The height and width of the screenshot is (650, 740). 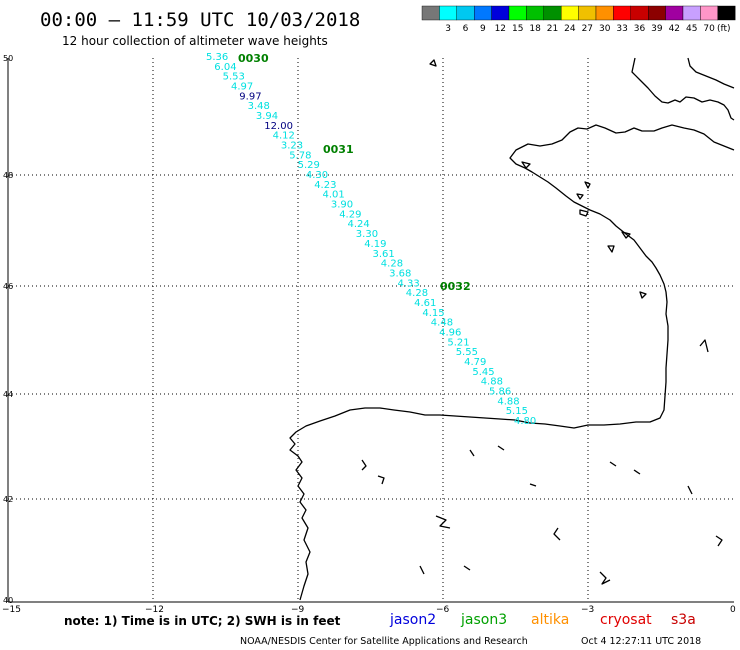 What do you see at coordinates (711, 73) in the screenshot?
I see `coastline-england-north` at bounding box center [711, 73].